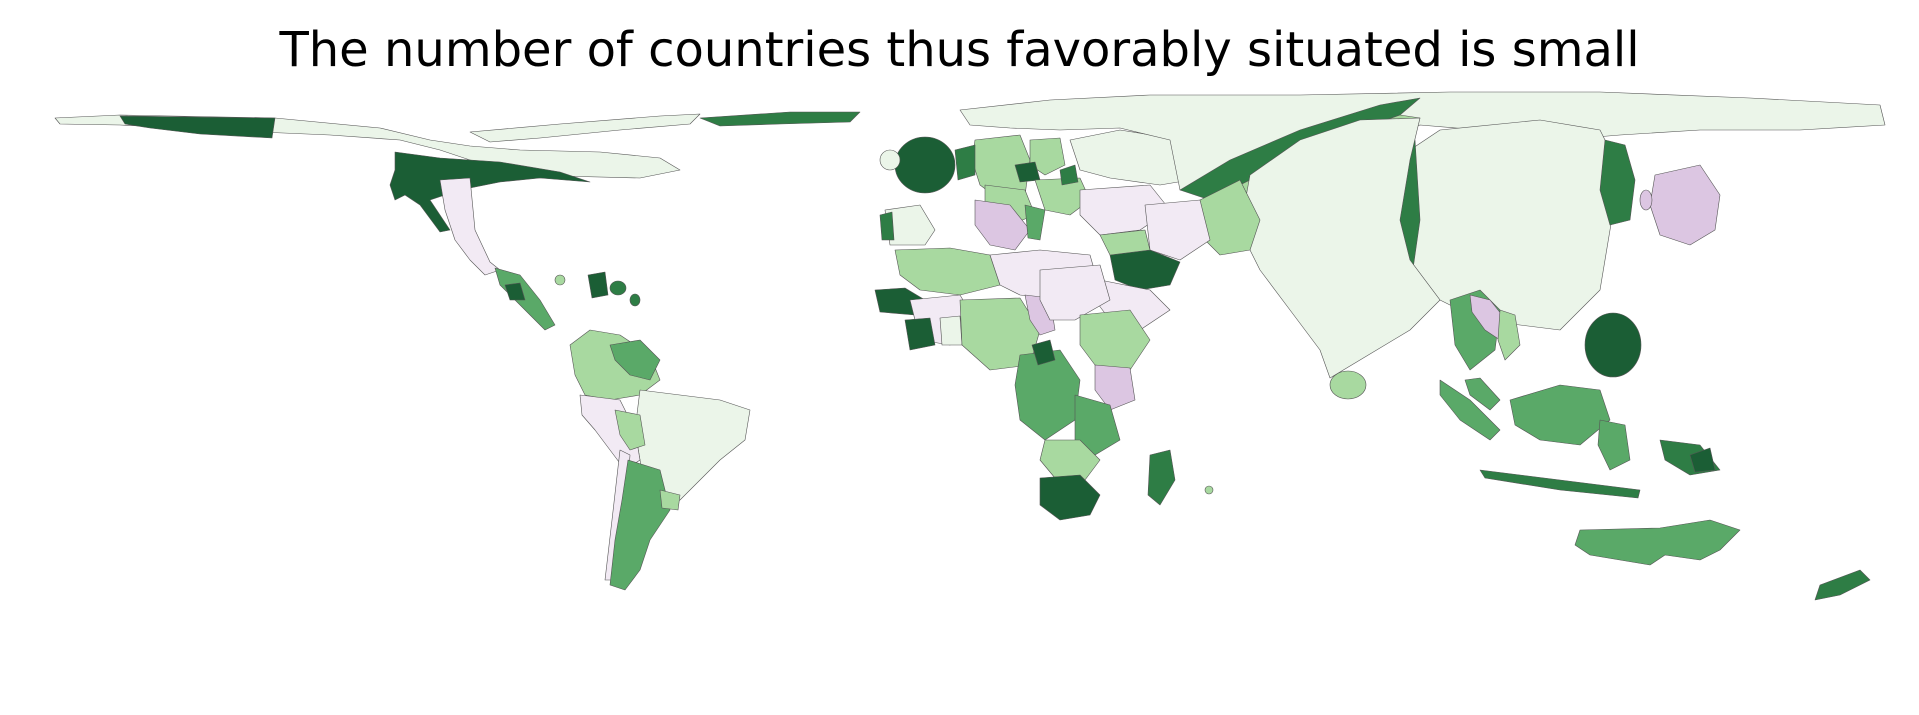 The width and height of the screenshot is (1919, 715). What do you see at coordinates (1047, 156) in the screenshot?
I see `region-finland` at bounding box center [1047, 156].